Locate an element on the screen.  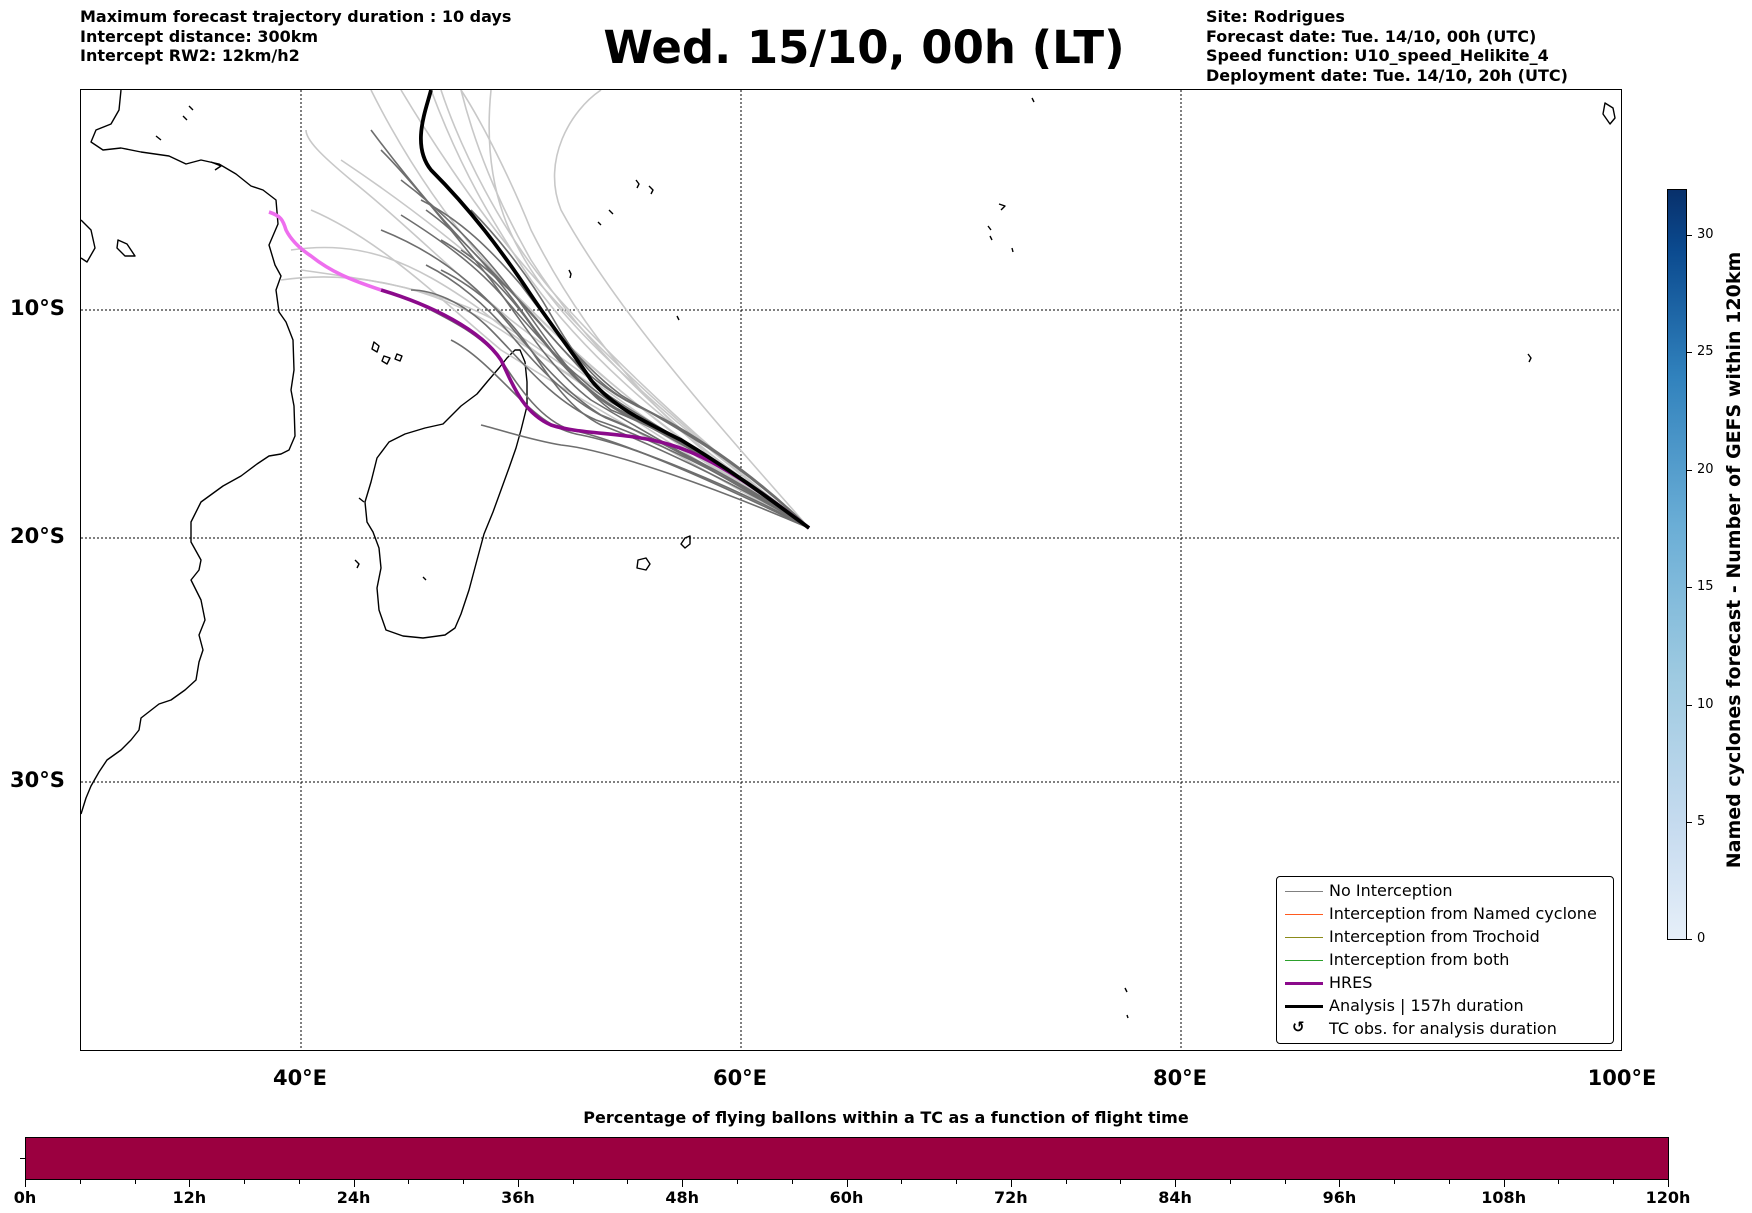
legend-swatch-analysis is located at coordinates (1304, 1006).